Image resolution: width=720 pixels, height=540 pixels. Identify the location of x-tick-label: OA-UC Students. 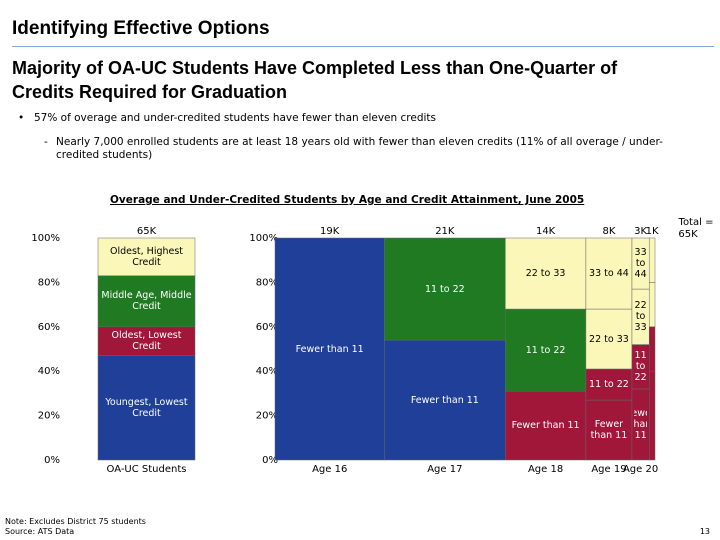
(147, 469).